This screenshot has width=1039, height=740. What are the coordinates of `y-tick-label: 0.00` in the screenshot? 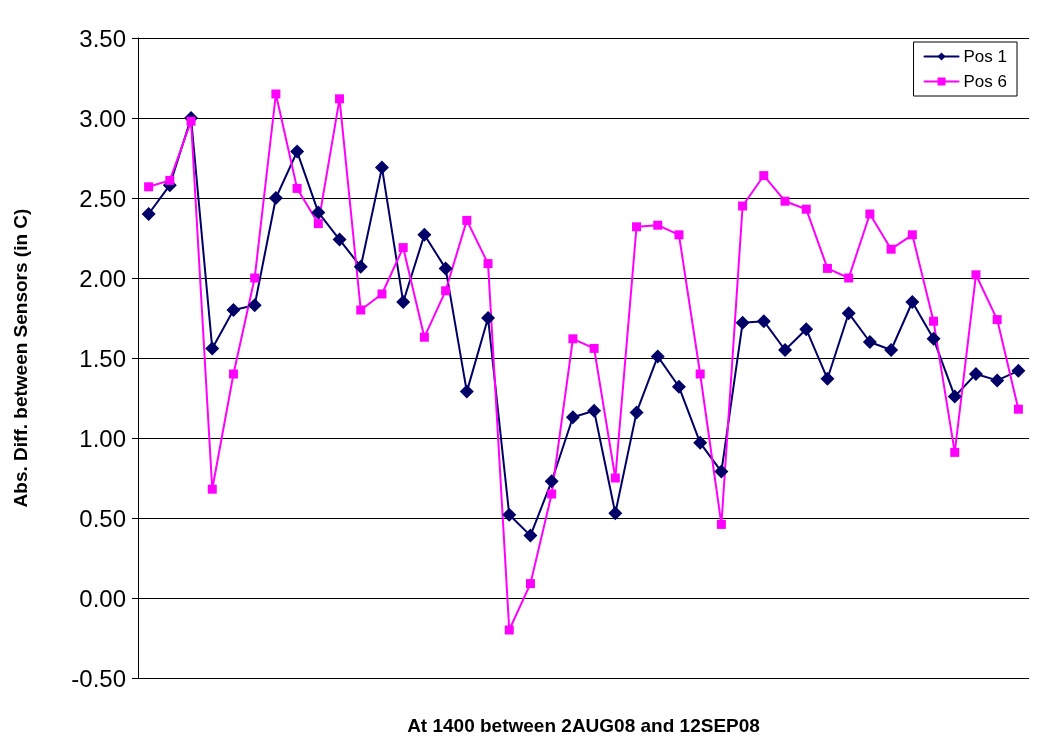 It's located at (102, 598).